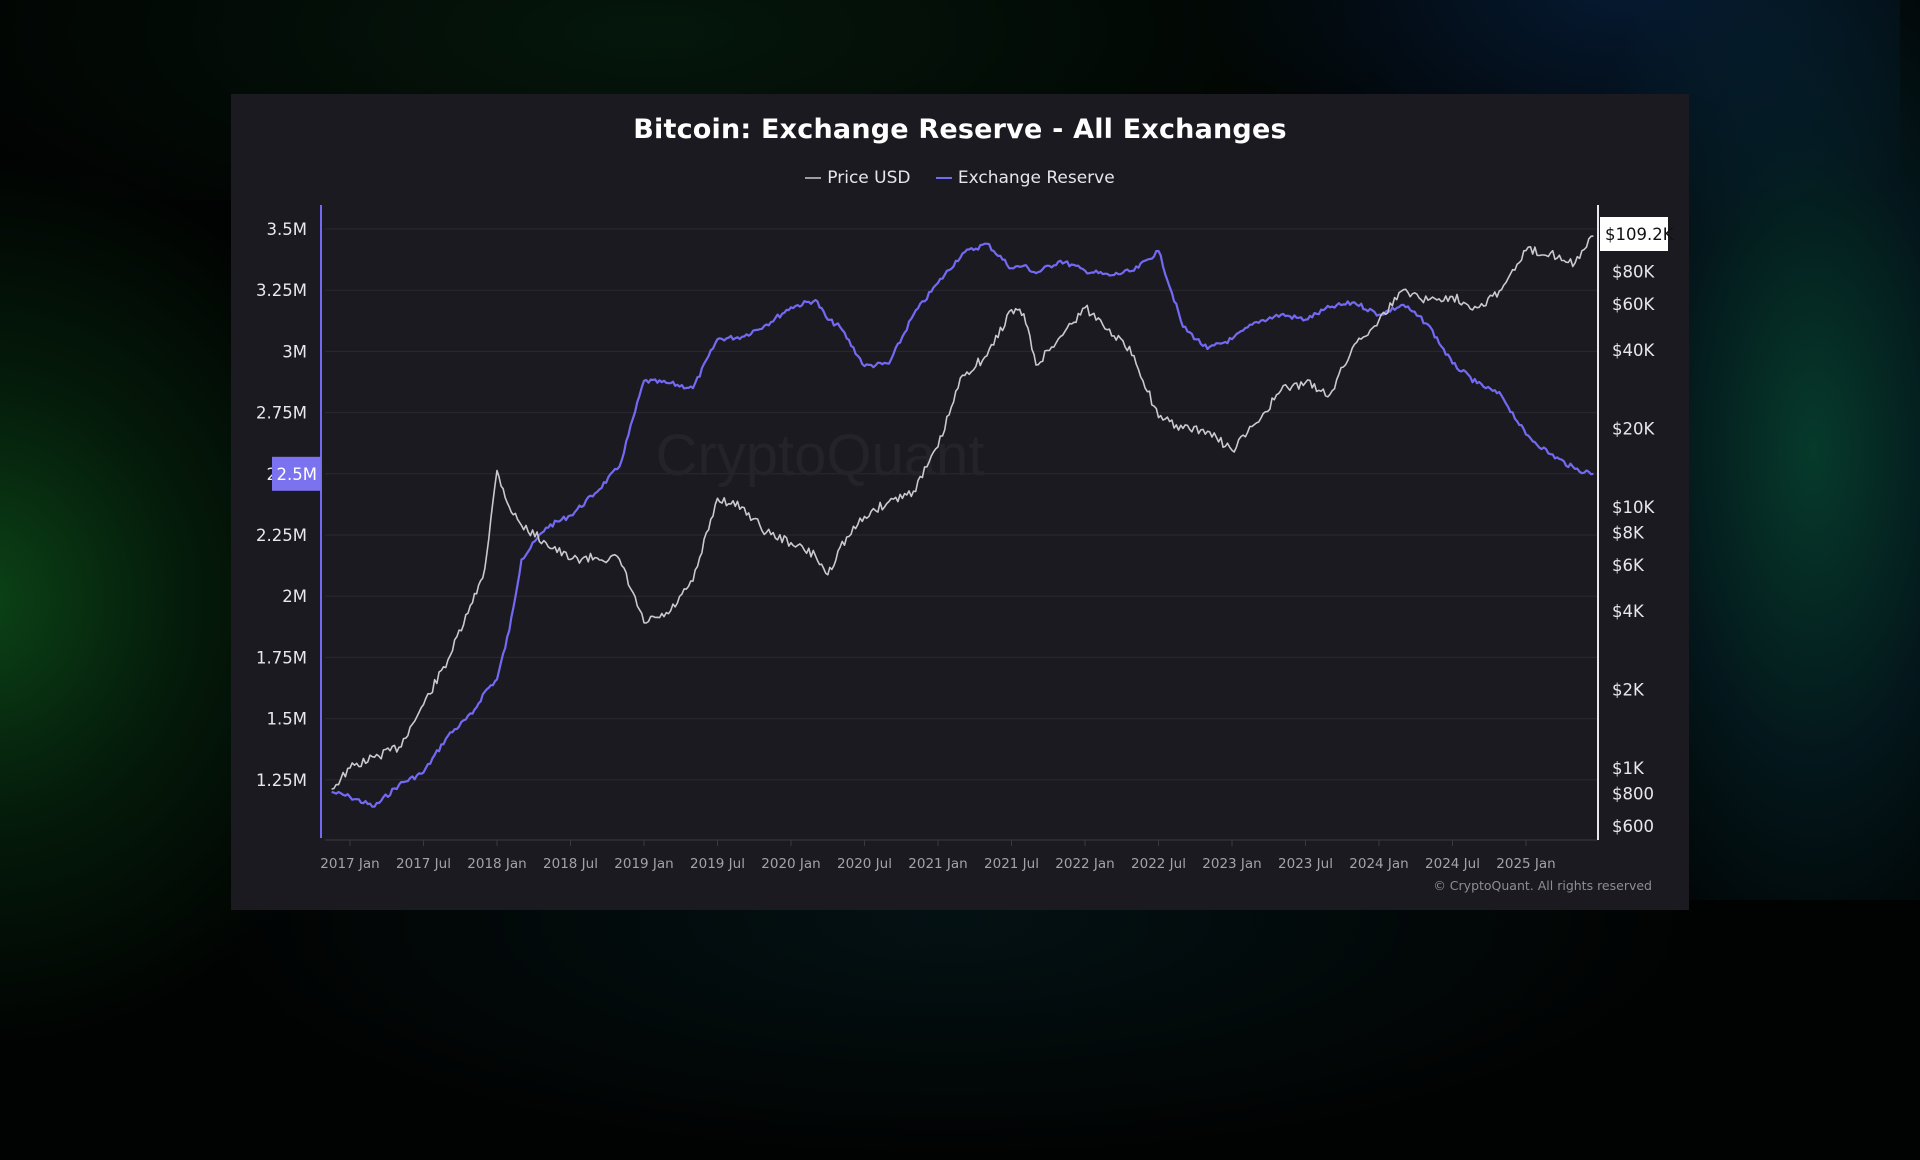 The width and height of the screenshot is (1920, 1160). What do you see at coordinates (790, 864) in the screenshot?
I see `x-axis-label: 2020 Jan` at bounding box center [790, 864].